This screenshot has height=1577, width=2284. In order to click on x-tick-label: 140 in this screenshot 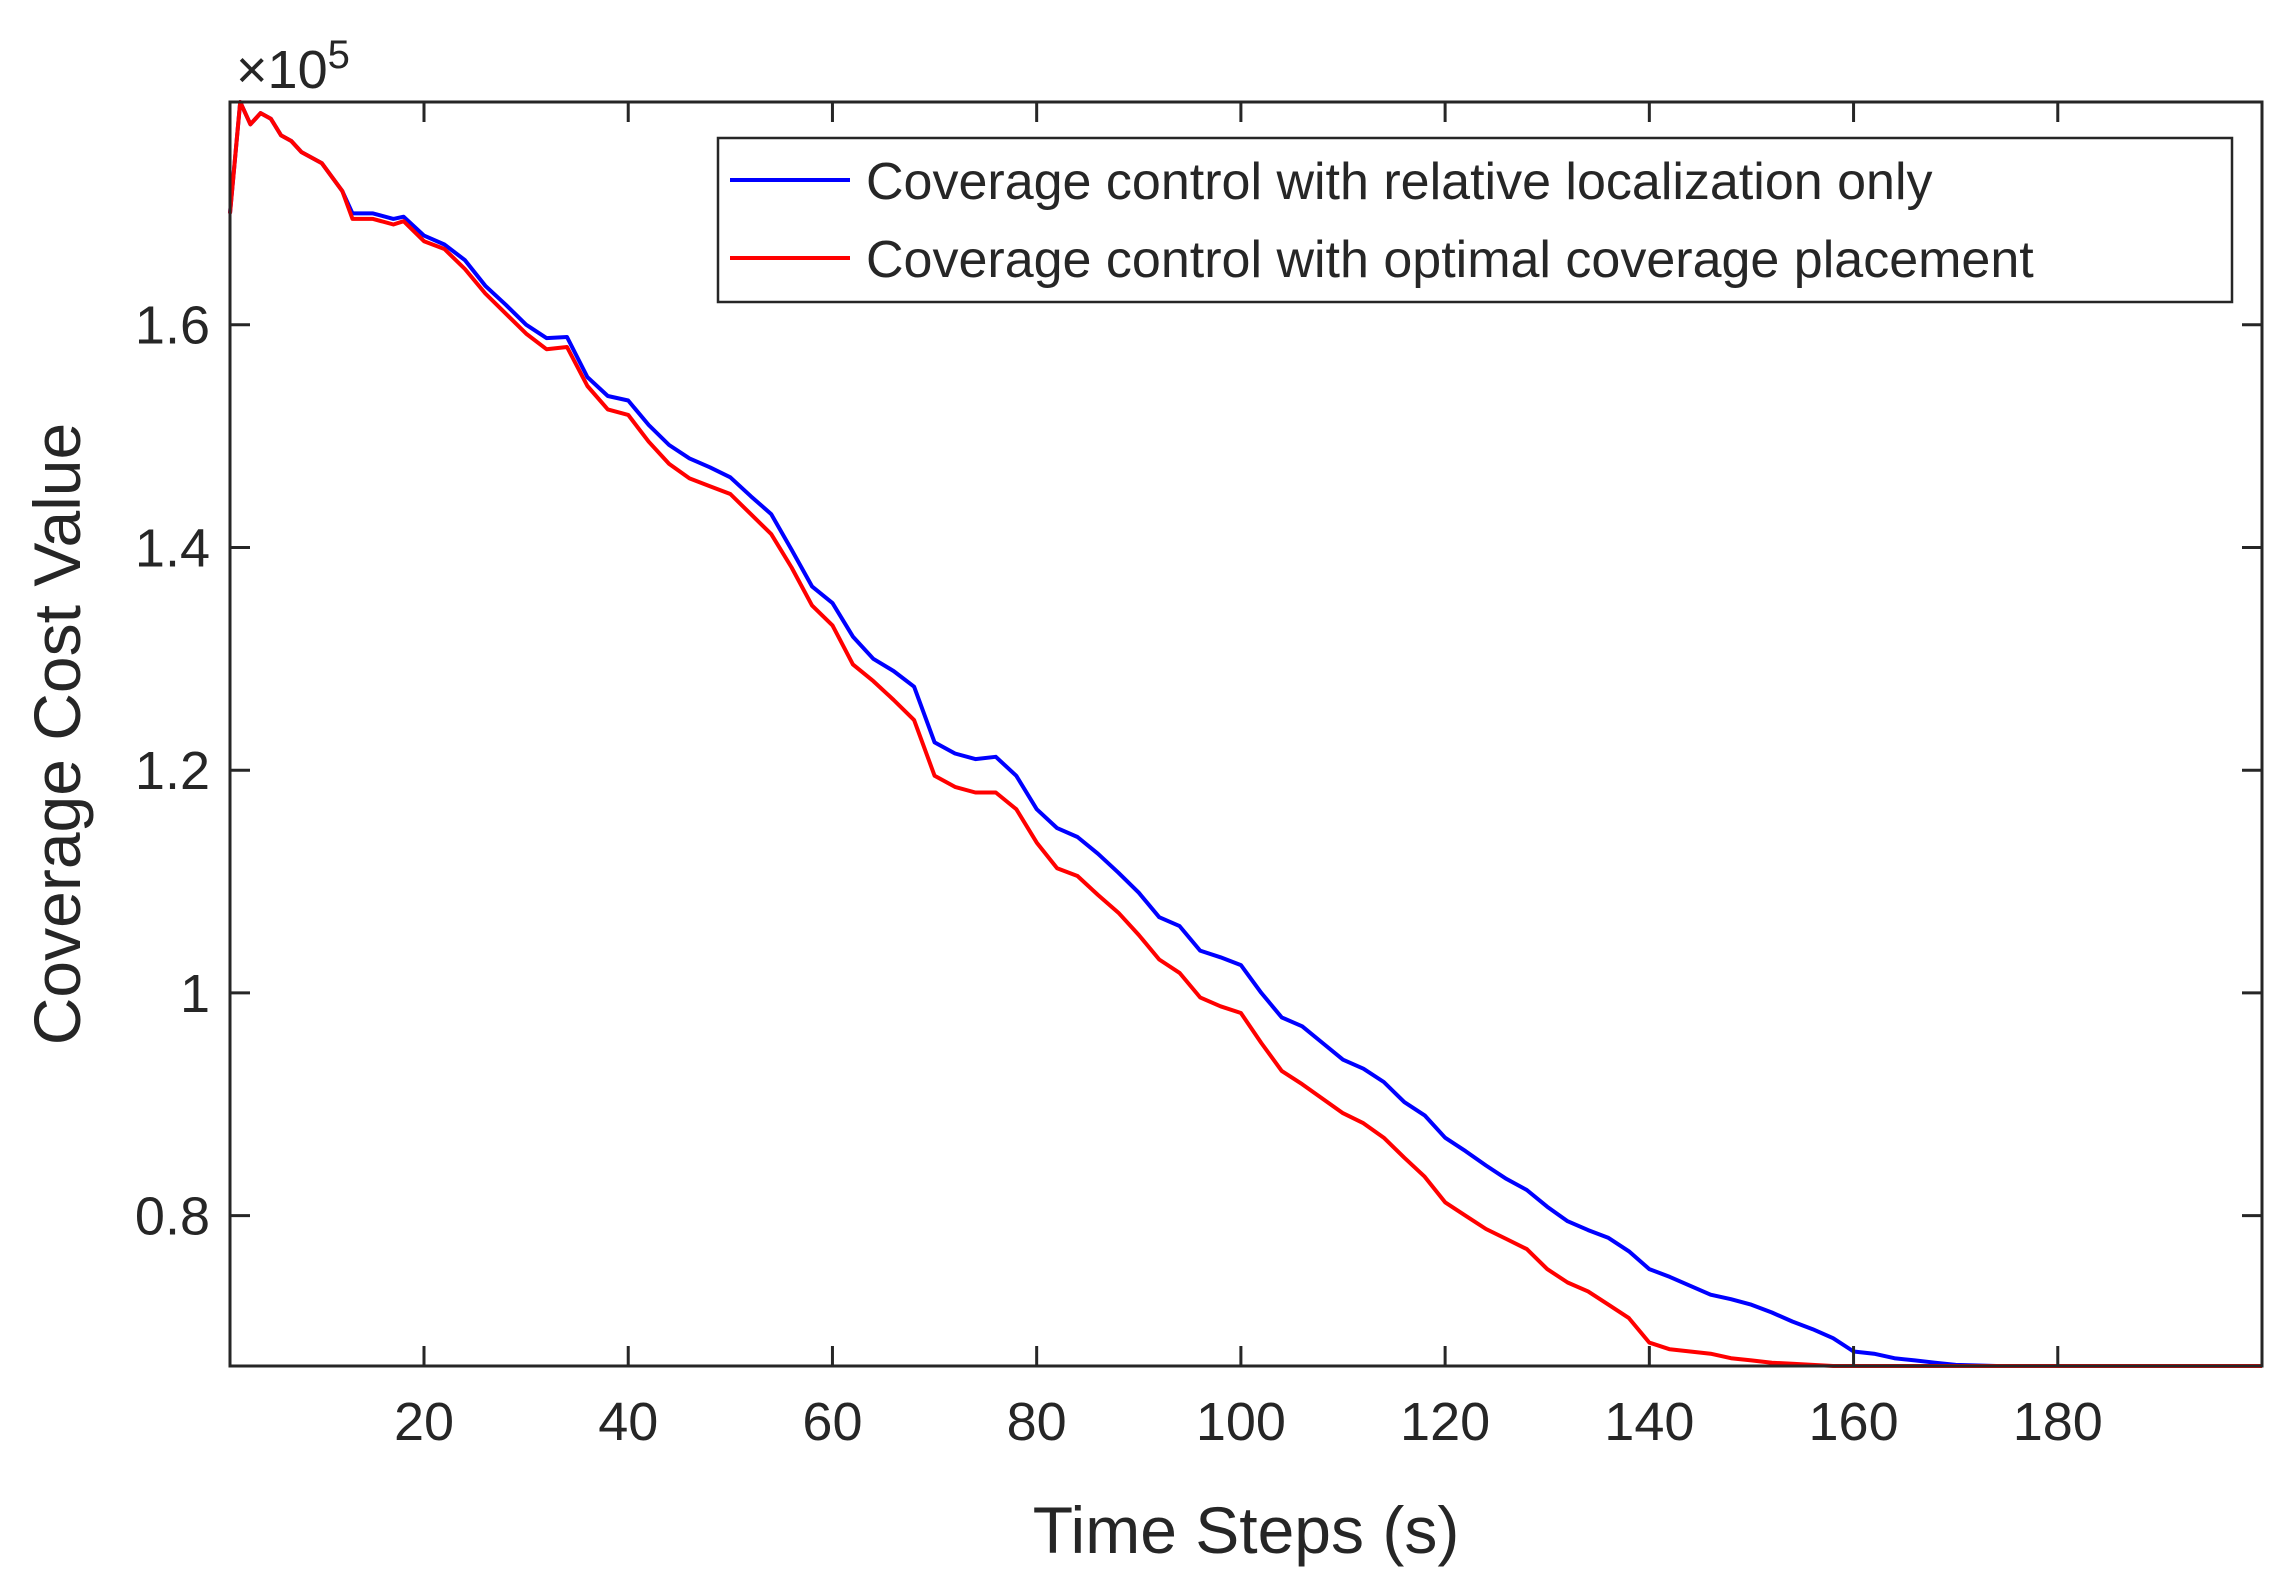, I will do `click(1649, 1422)`.